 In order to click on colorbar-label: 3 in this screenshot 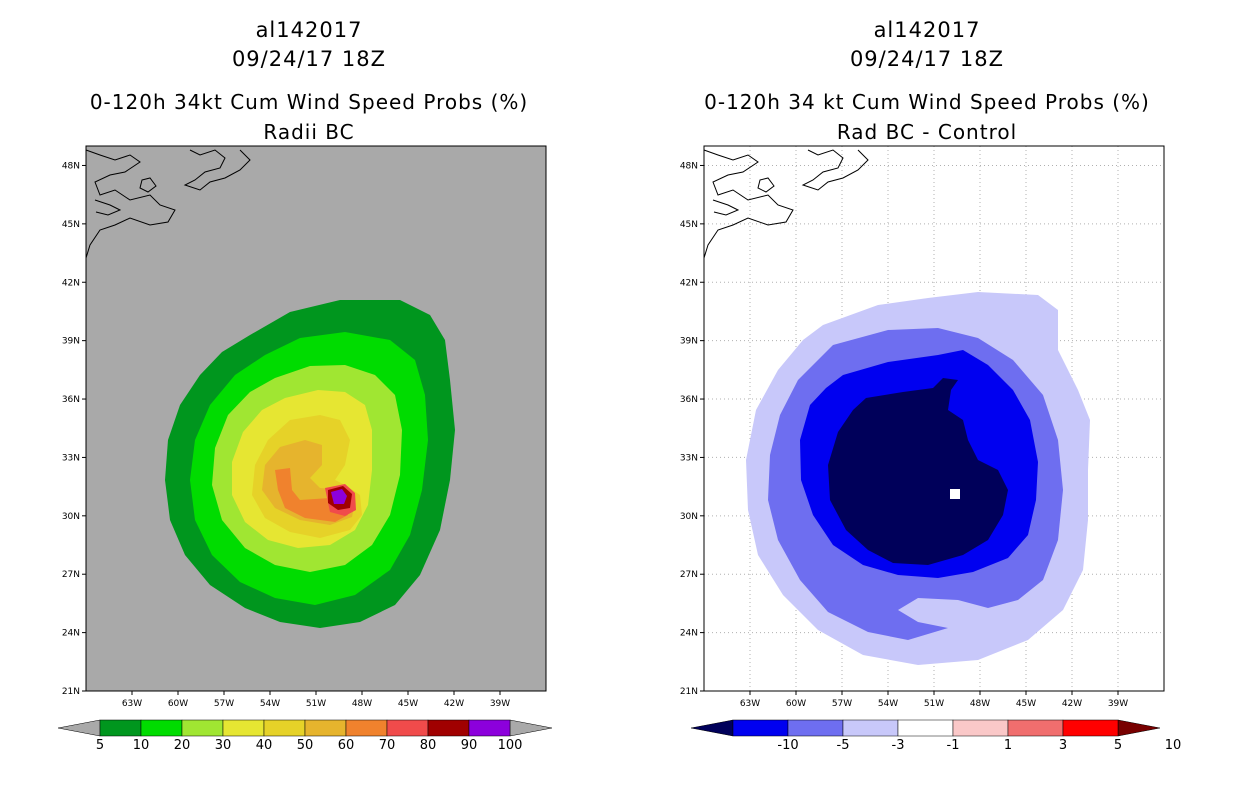, I will do `click(1063, 745)`.